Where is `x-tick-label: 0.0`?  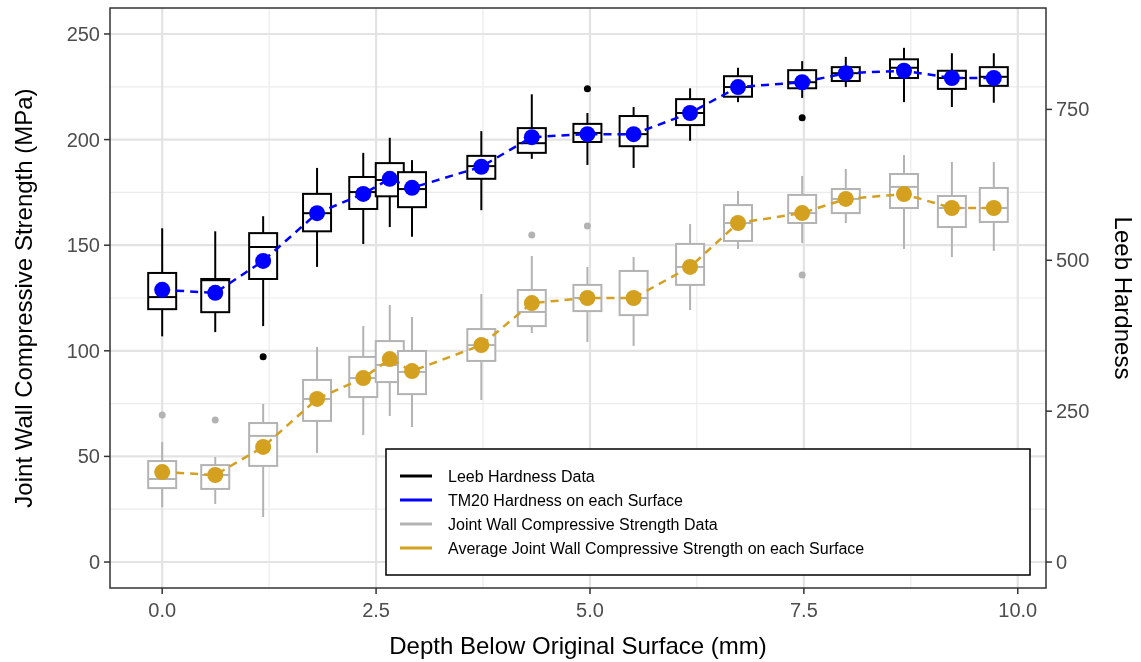 x-tick-label: 0.0 is located at coordinates (162, 610).